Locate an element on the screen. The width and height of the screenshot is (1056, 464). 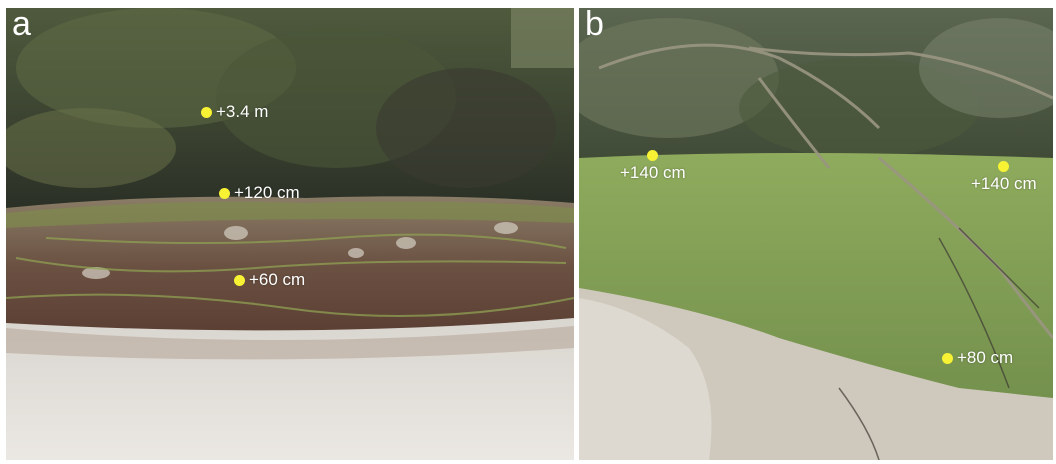
panel-letter: a is located at coordinates (21, 25).